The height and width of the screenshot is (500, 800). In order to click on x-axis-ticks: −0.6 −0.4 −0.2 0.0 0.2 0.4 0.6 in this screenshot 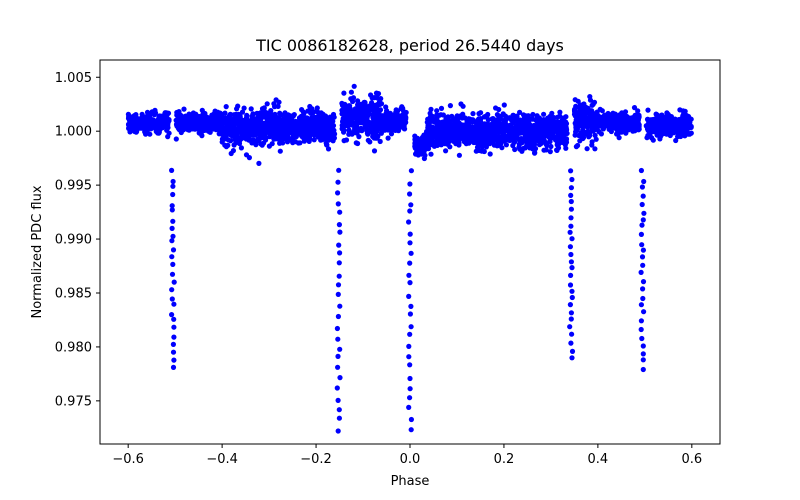, I will do `click(407, 455)`.